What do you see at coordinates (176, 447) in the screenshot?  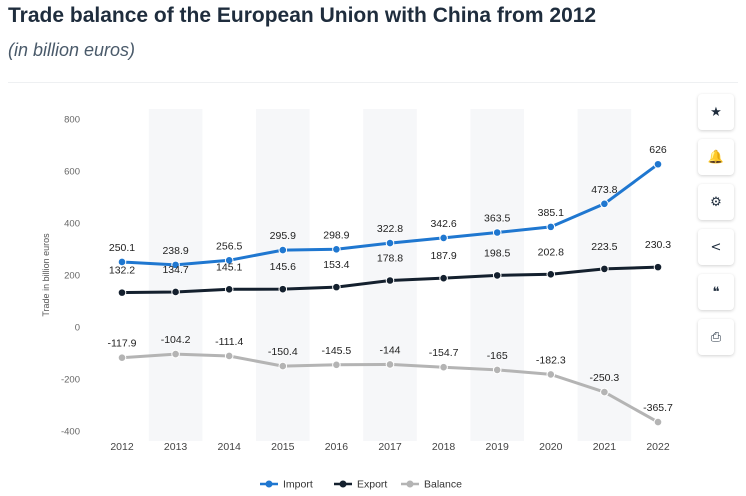 I see `x-tick-label: 2013` at bounding box center [176, 447].